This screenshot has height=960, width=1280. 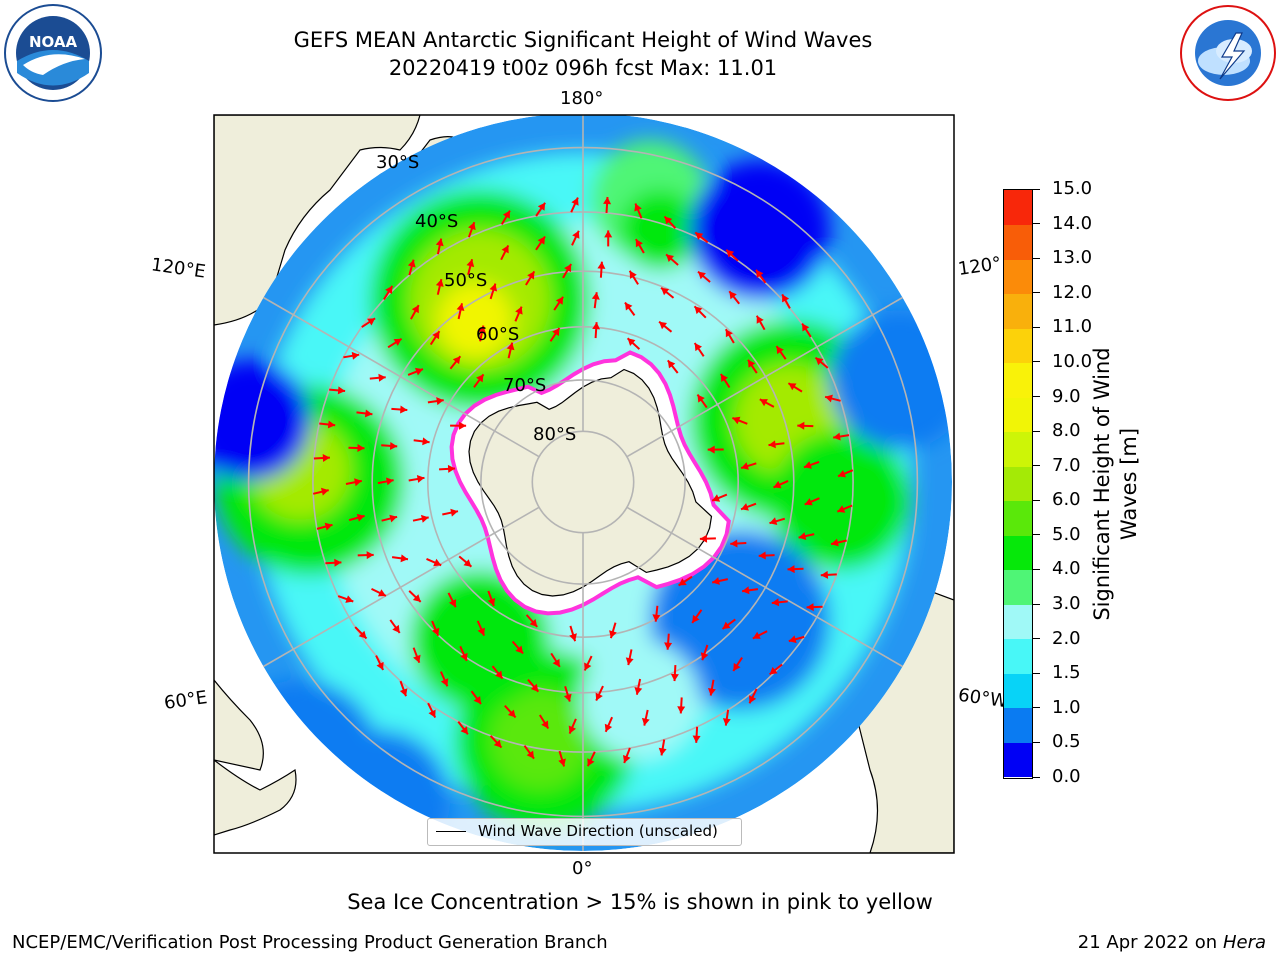 I want to click on wave-field-blob, so click(x=475, y=320).